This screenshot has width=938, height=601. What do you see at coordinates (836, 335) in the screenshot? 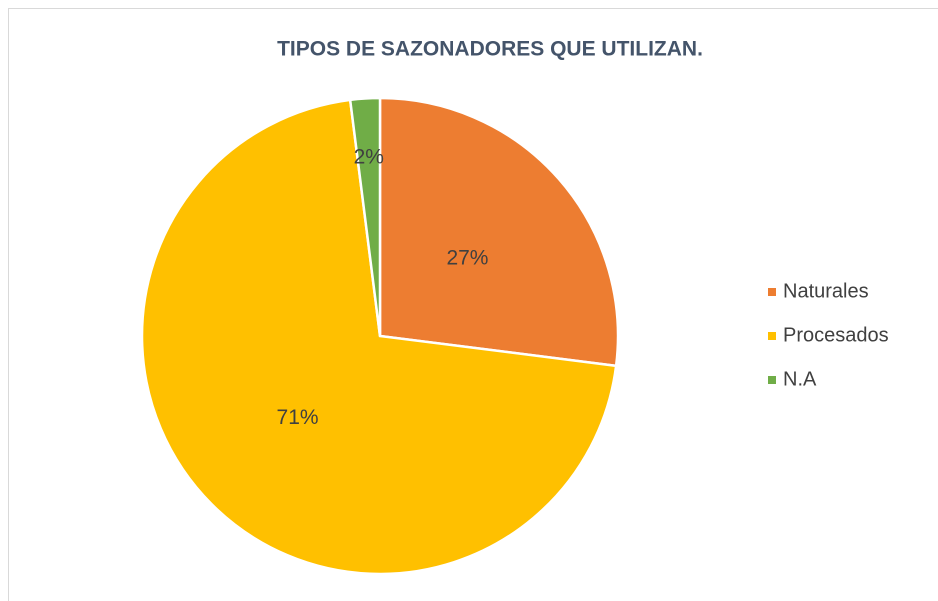
I see `legend-label: Procesados` at bounding box center [836, 335].